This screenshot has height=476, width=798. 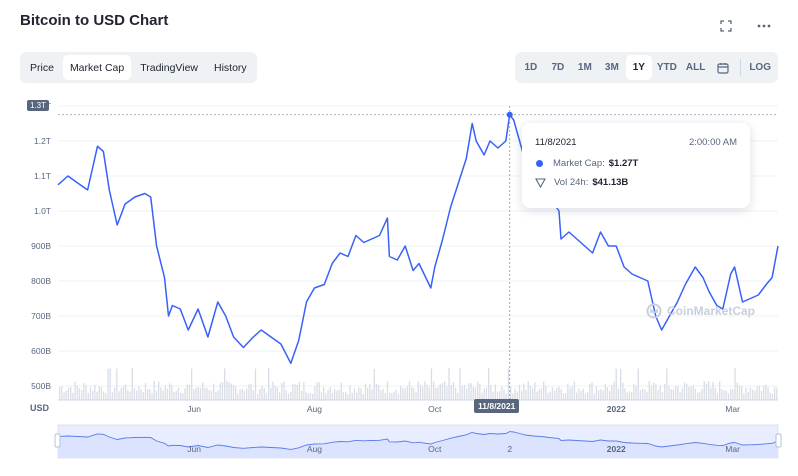 What do you see at coordinates (778, 440) in the screenshot?
I see `navigator-right-handle` at bounding box center [778, 440].